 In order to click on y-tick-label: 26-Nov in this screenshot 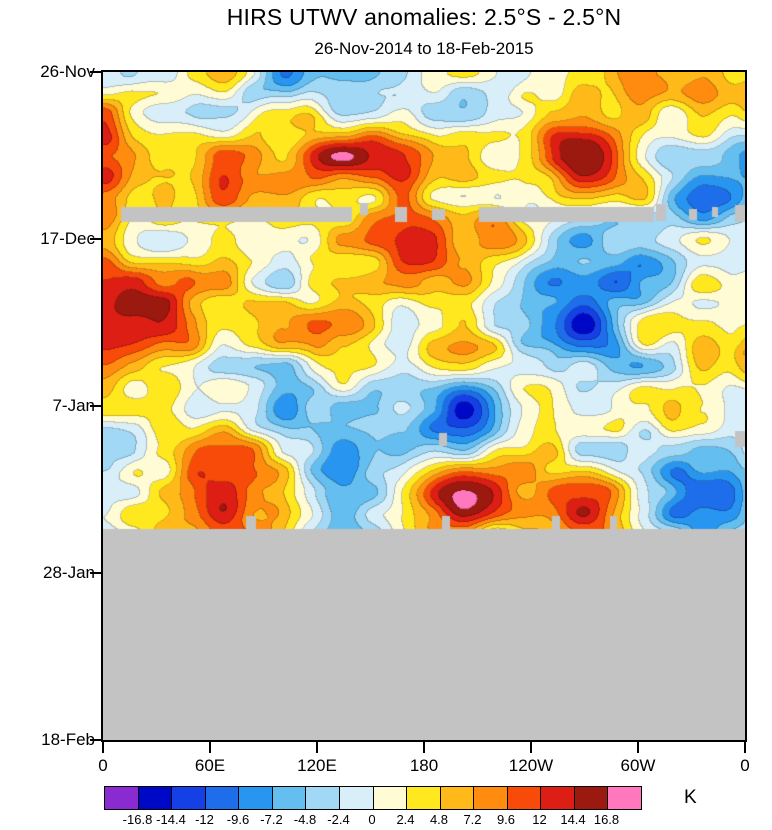, I will do `click(67, 71)`.